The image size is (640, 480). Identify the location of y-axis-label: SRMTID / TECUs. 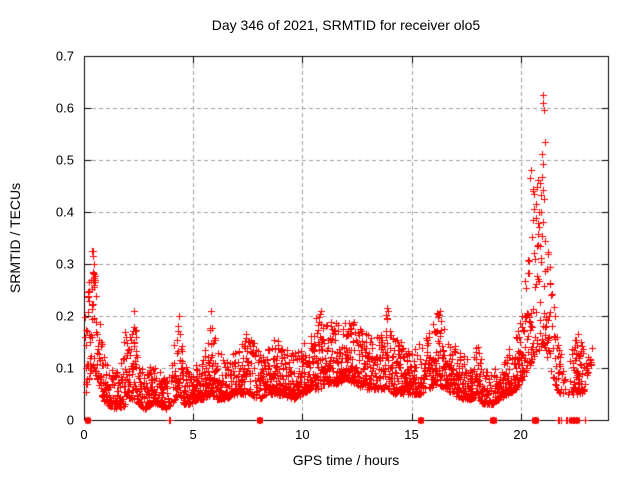
(15, 238).